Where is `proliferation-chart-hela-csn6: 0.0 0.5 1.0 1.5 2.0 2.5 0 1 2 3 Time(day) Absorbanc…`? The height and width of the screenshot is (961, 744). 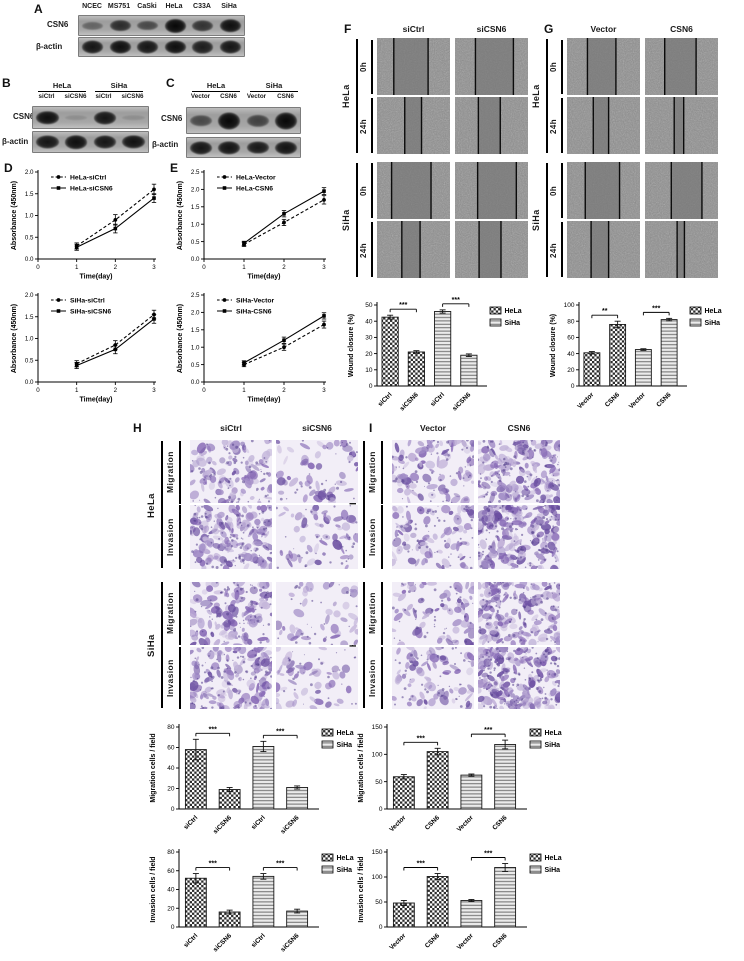
proliferation-chart-hela-csn6: 0.0 0.5 1.0 1.5 2.0 2.5 0 1 2 3 Time(day) Absorbanc… is located at coordinates (251, 224).